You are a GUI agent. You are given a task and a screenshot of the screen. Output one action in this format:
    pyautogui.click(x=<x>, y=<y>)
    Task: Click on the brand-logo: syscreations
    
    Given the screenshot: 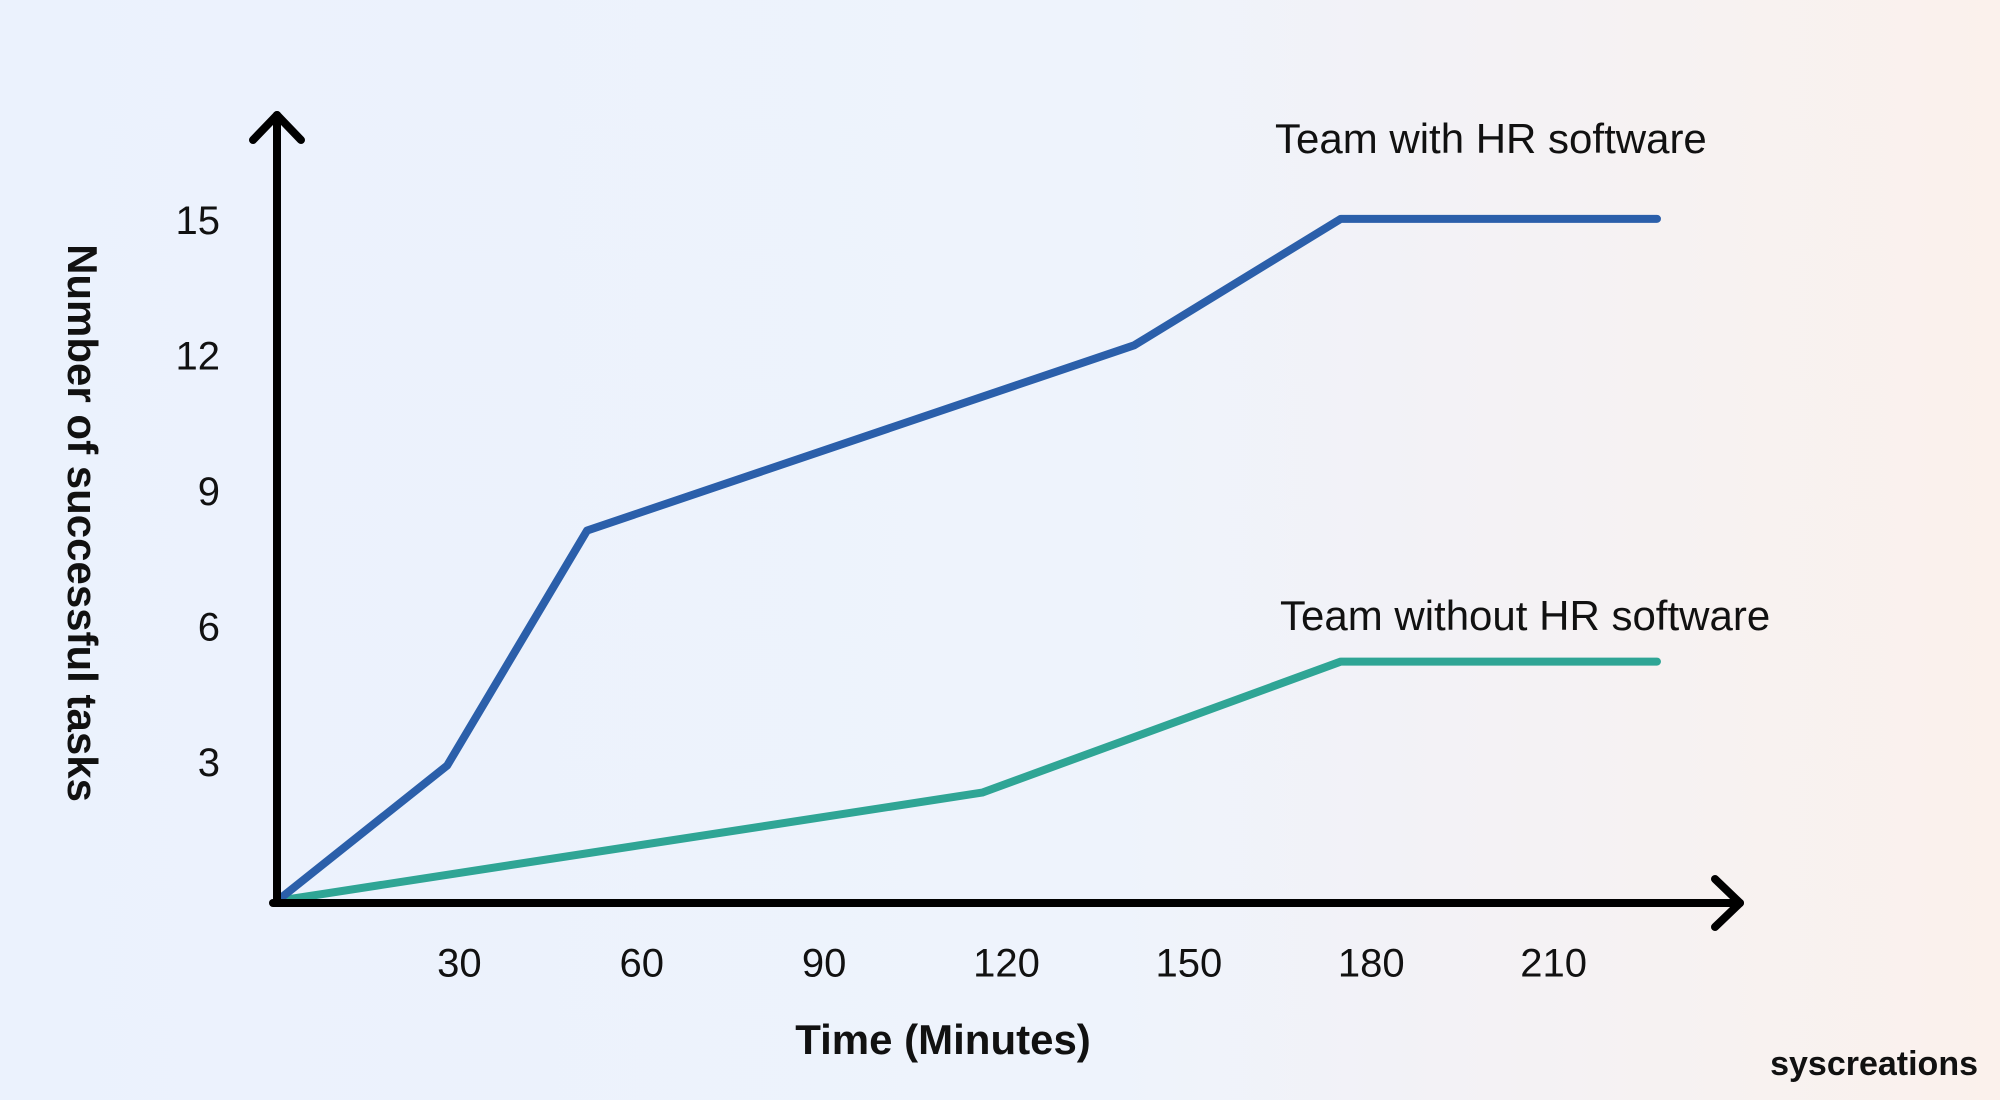 What is the action you would take?
    pyautogui.click(x=1874, y=1064)
    